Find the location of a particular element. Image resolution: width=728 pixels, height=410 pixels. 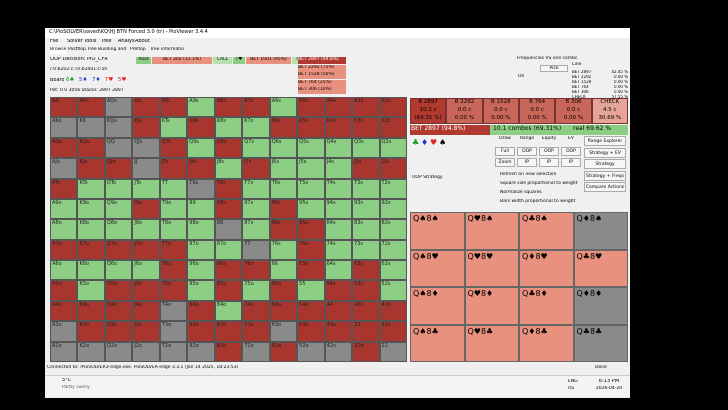

hand-cell: K5s is located at coordinates (311, 127).